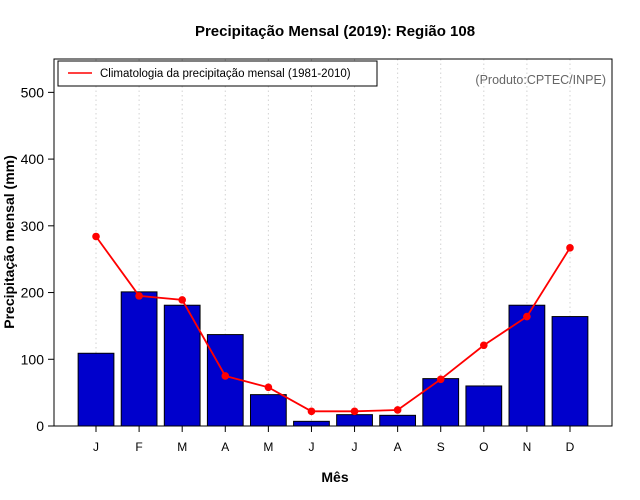 The height and width of the screenshot is (500, 640). I want to click on y-axis: 0 100 200 300 400 500, so click(37, 259).